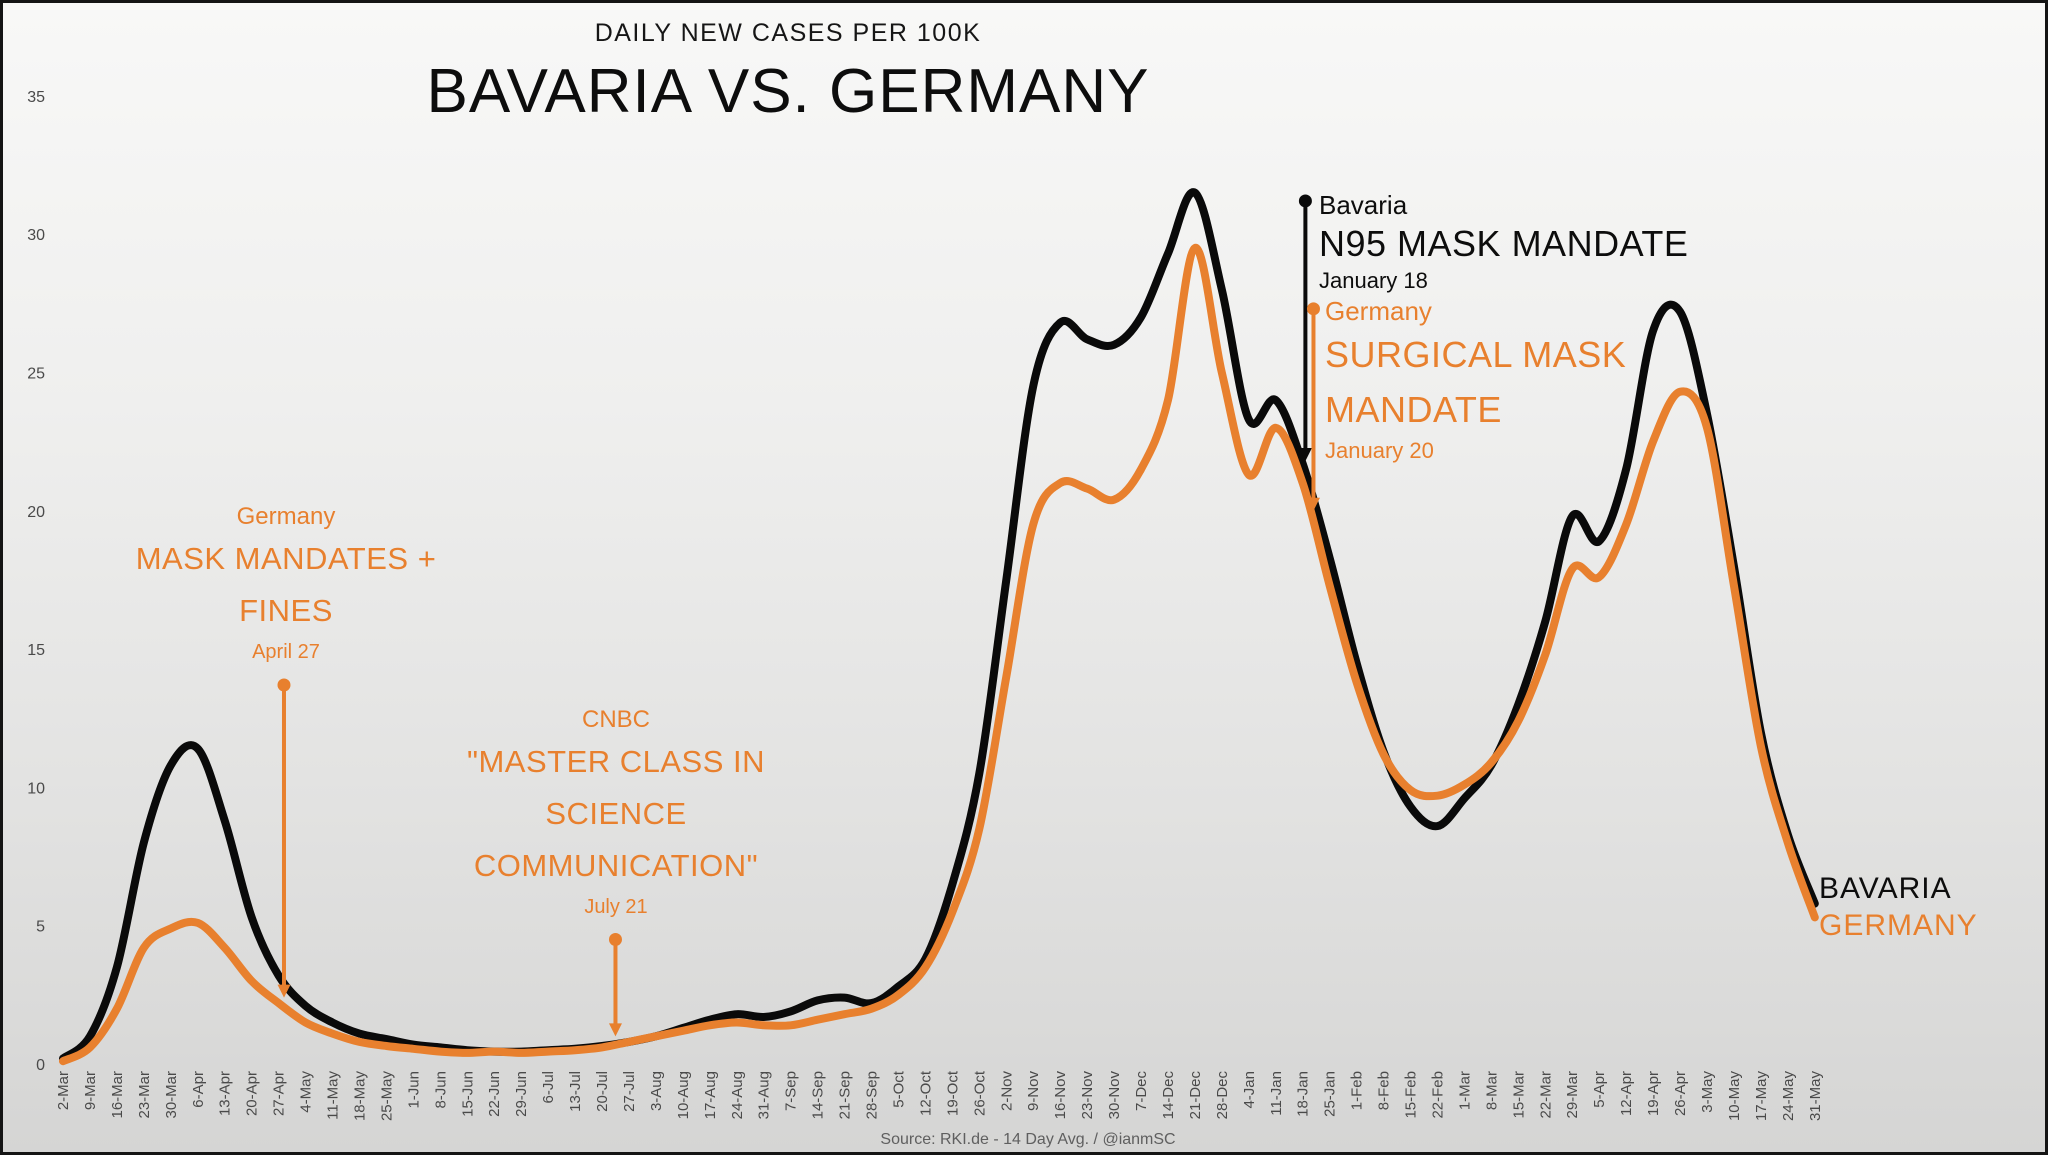  I want to click on x-axis-label: 2-Mar, so click(63, 1090).